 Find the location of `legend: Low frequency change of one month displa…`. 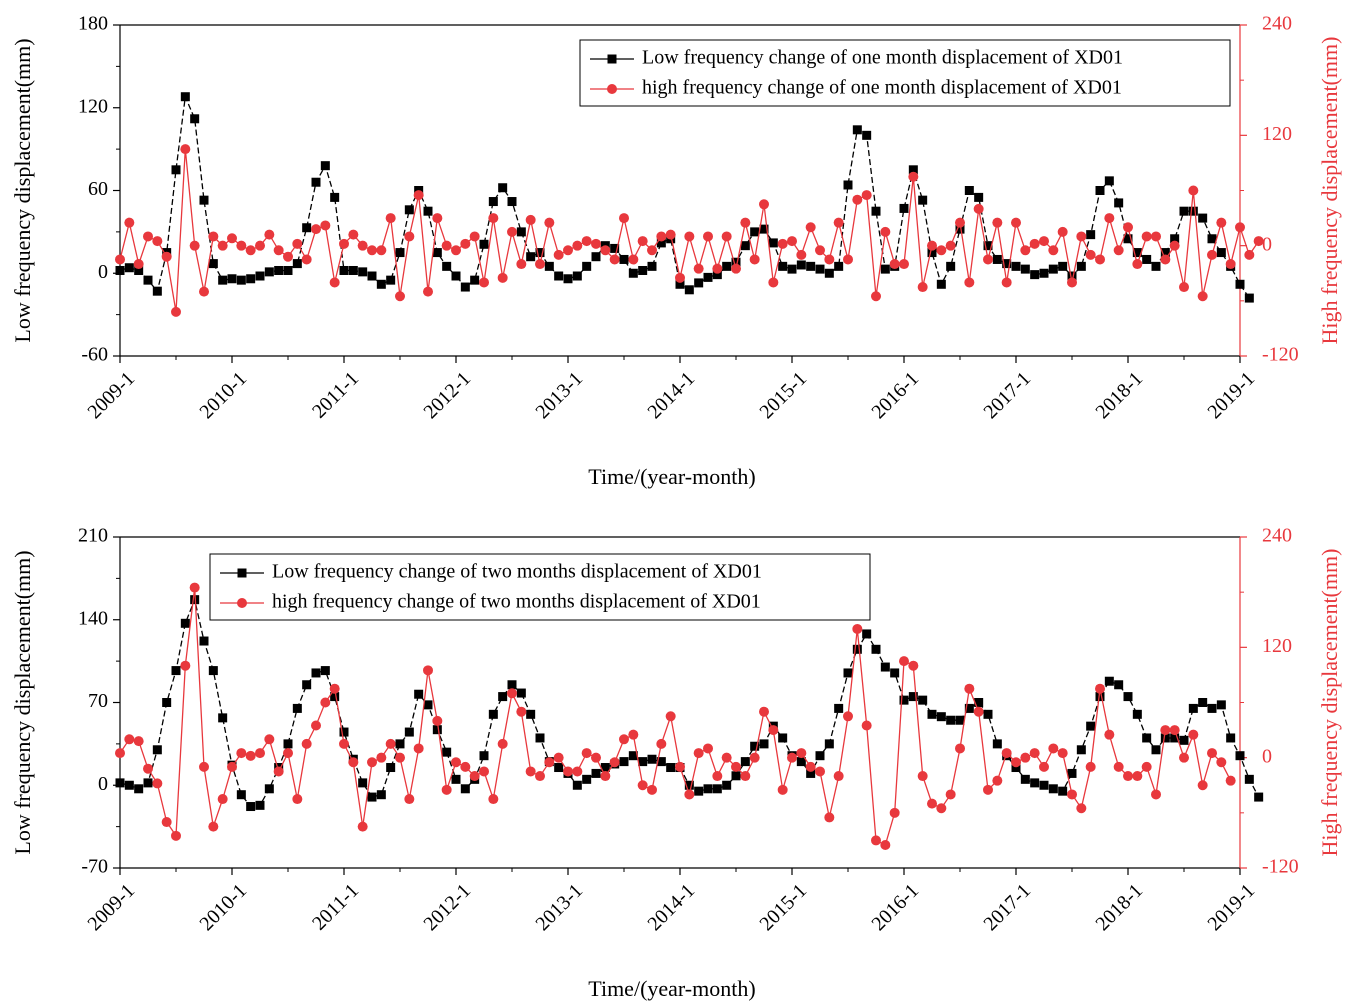

legend: Low frequency change of one month displa… is located at coordinates (905, 73).